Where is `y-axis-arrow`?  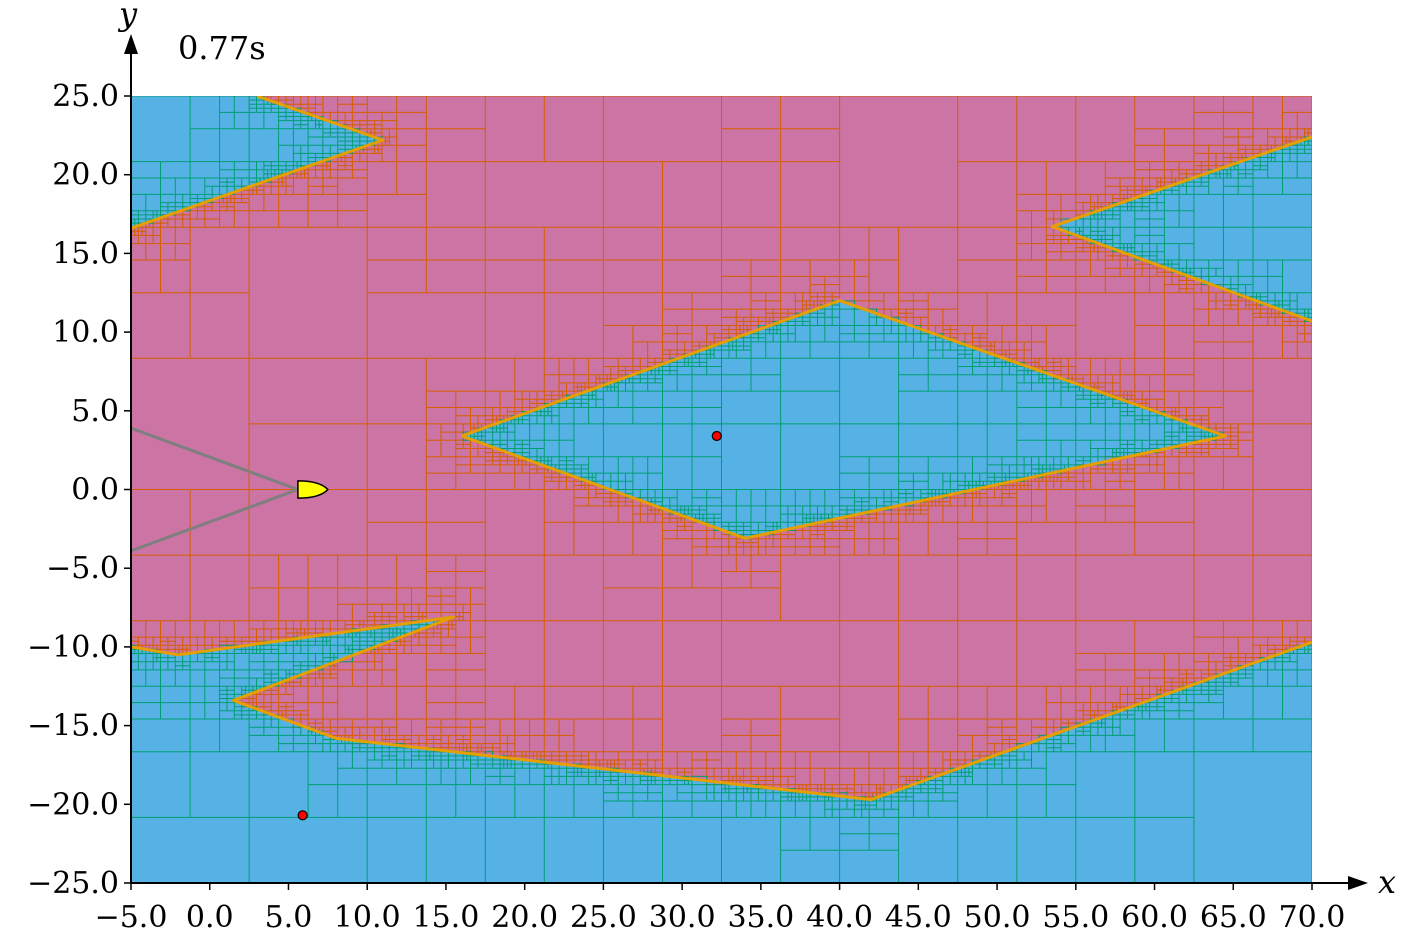
y-axis-arrow is located at coordinates (131, 44).